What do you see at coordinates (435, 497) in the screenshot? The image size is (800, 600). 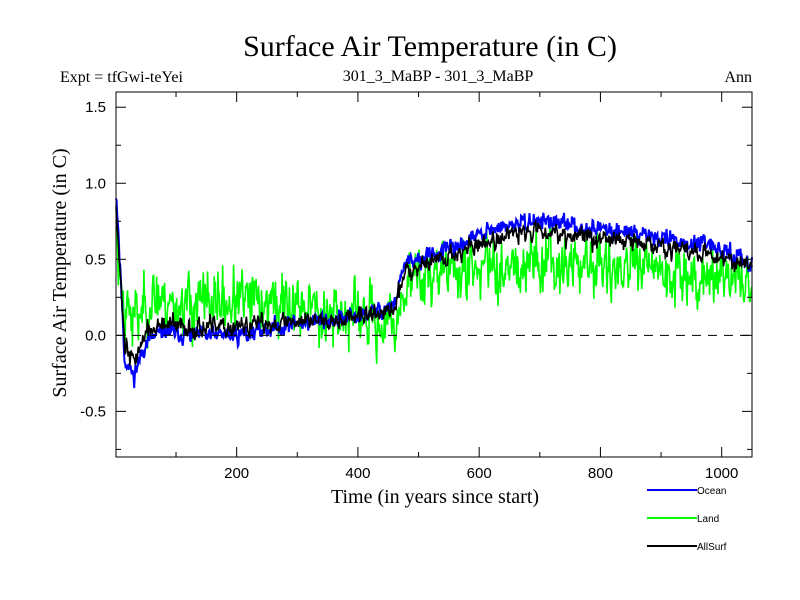 I see `x-axis-label: Time (in years since start)` at bounding box center [435, 497].